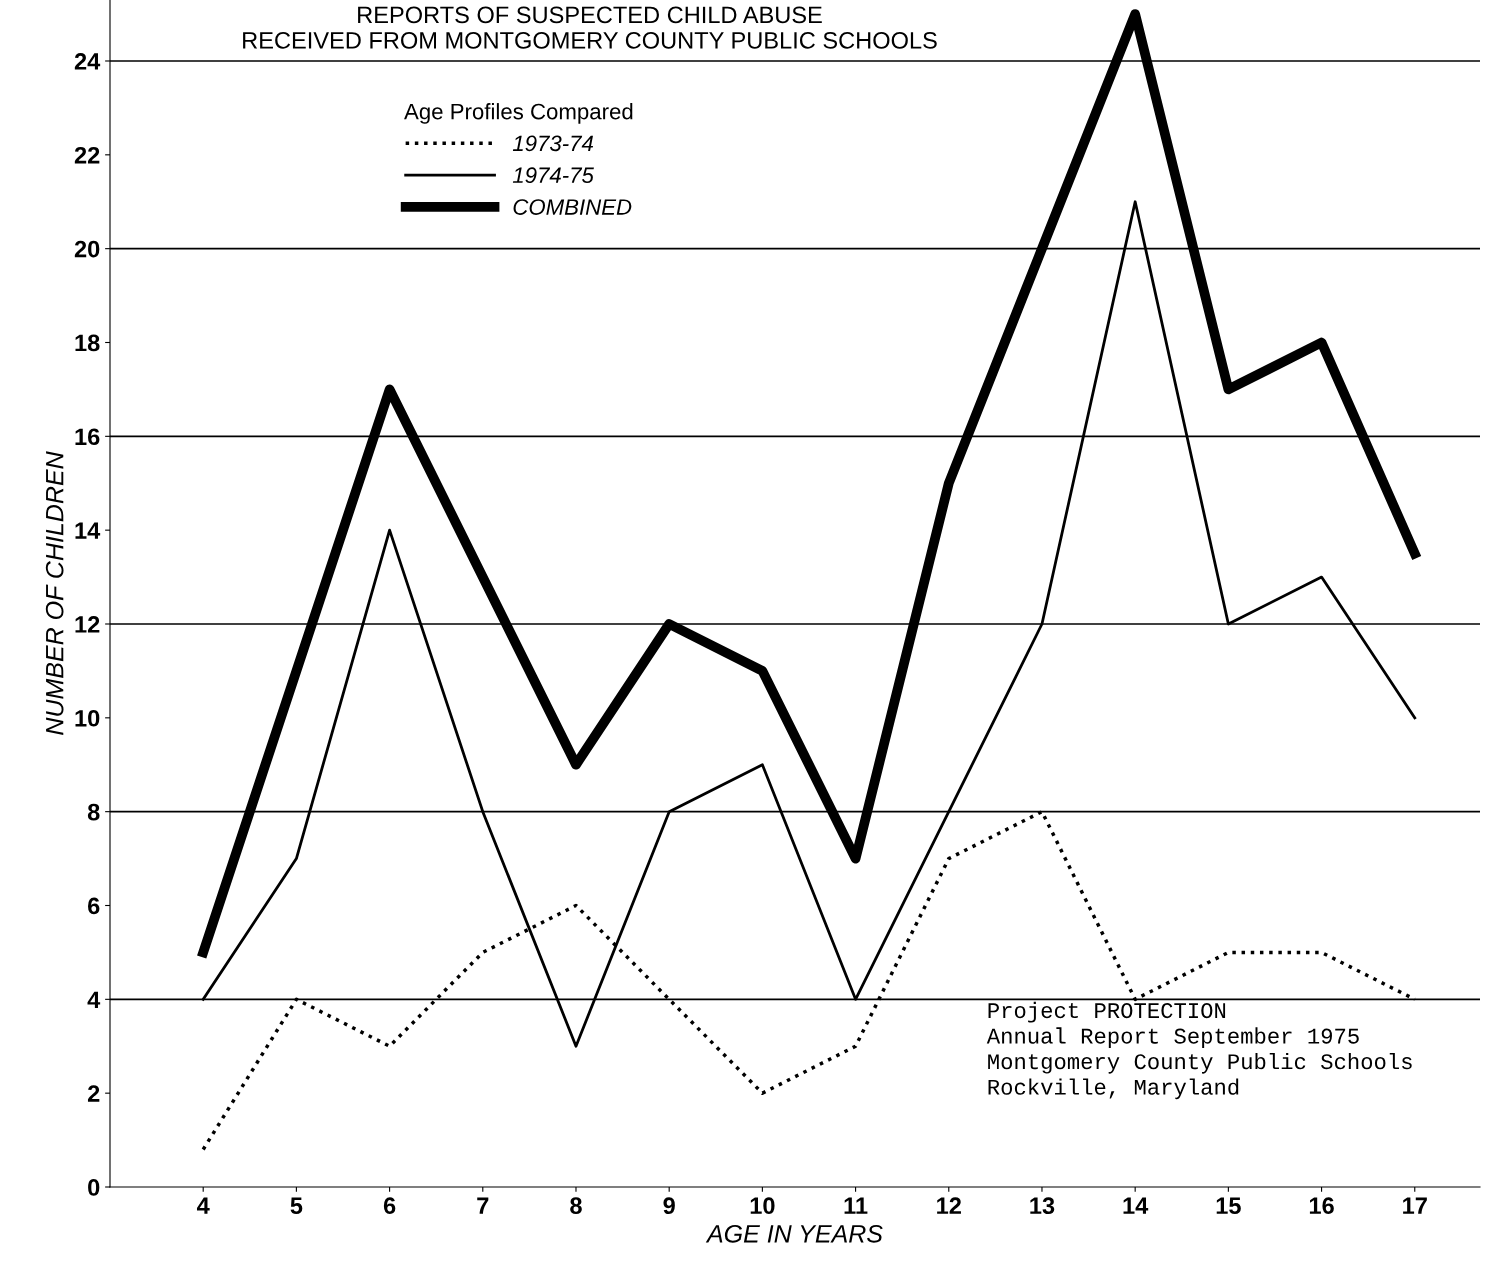 This screenshot has width=1503, height=1267. What do you see at coordinates (87, 718) in the screenshot?
I see `y-tick-label: 10` at bounding box center [87, 718].